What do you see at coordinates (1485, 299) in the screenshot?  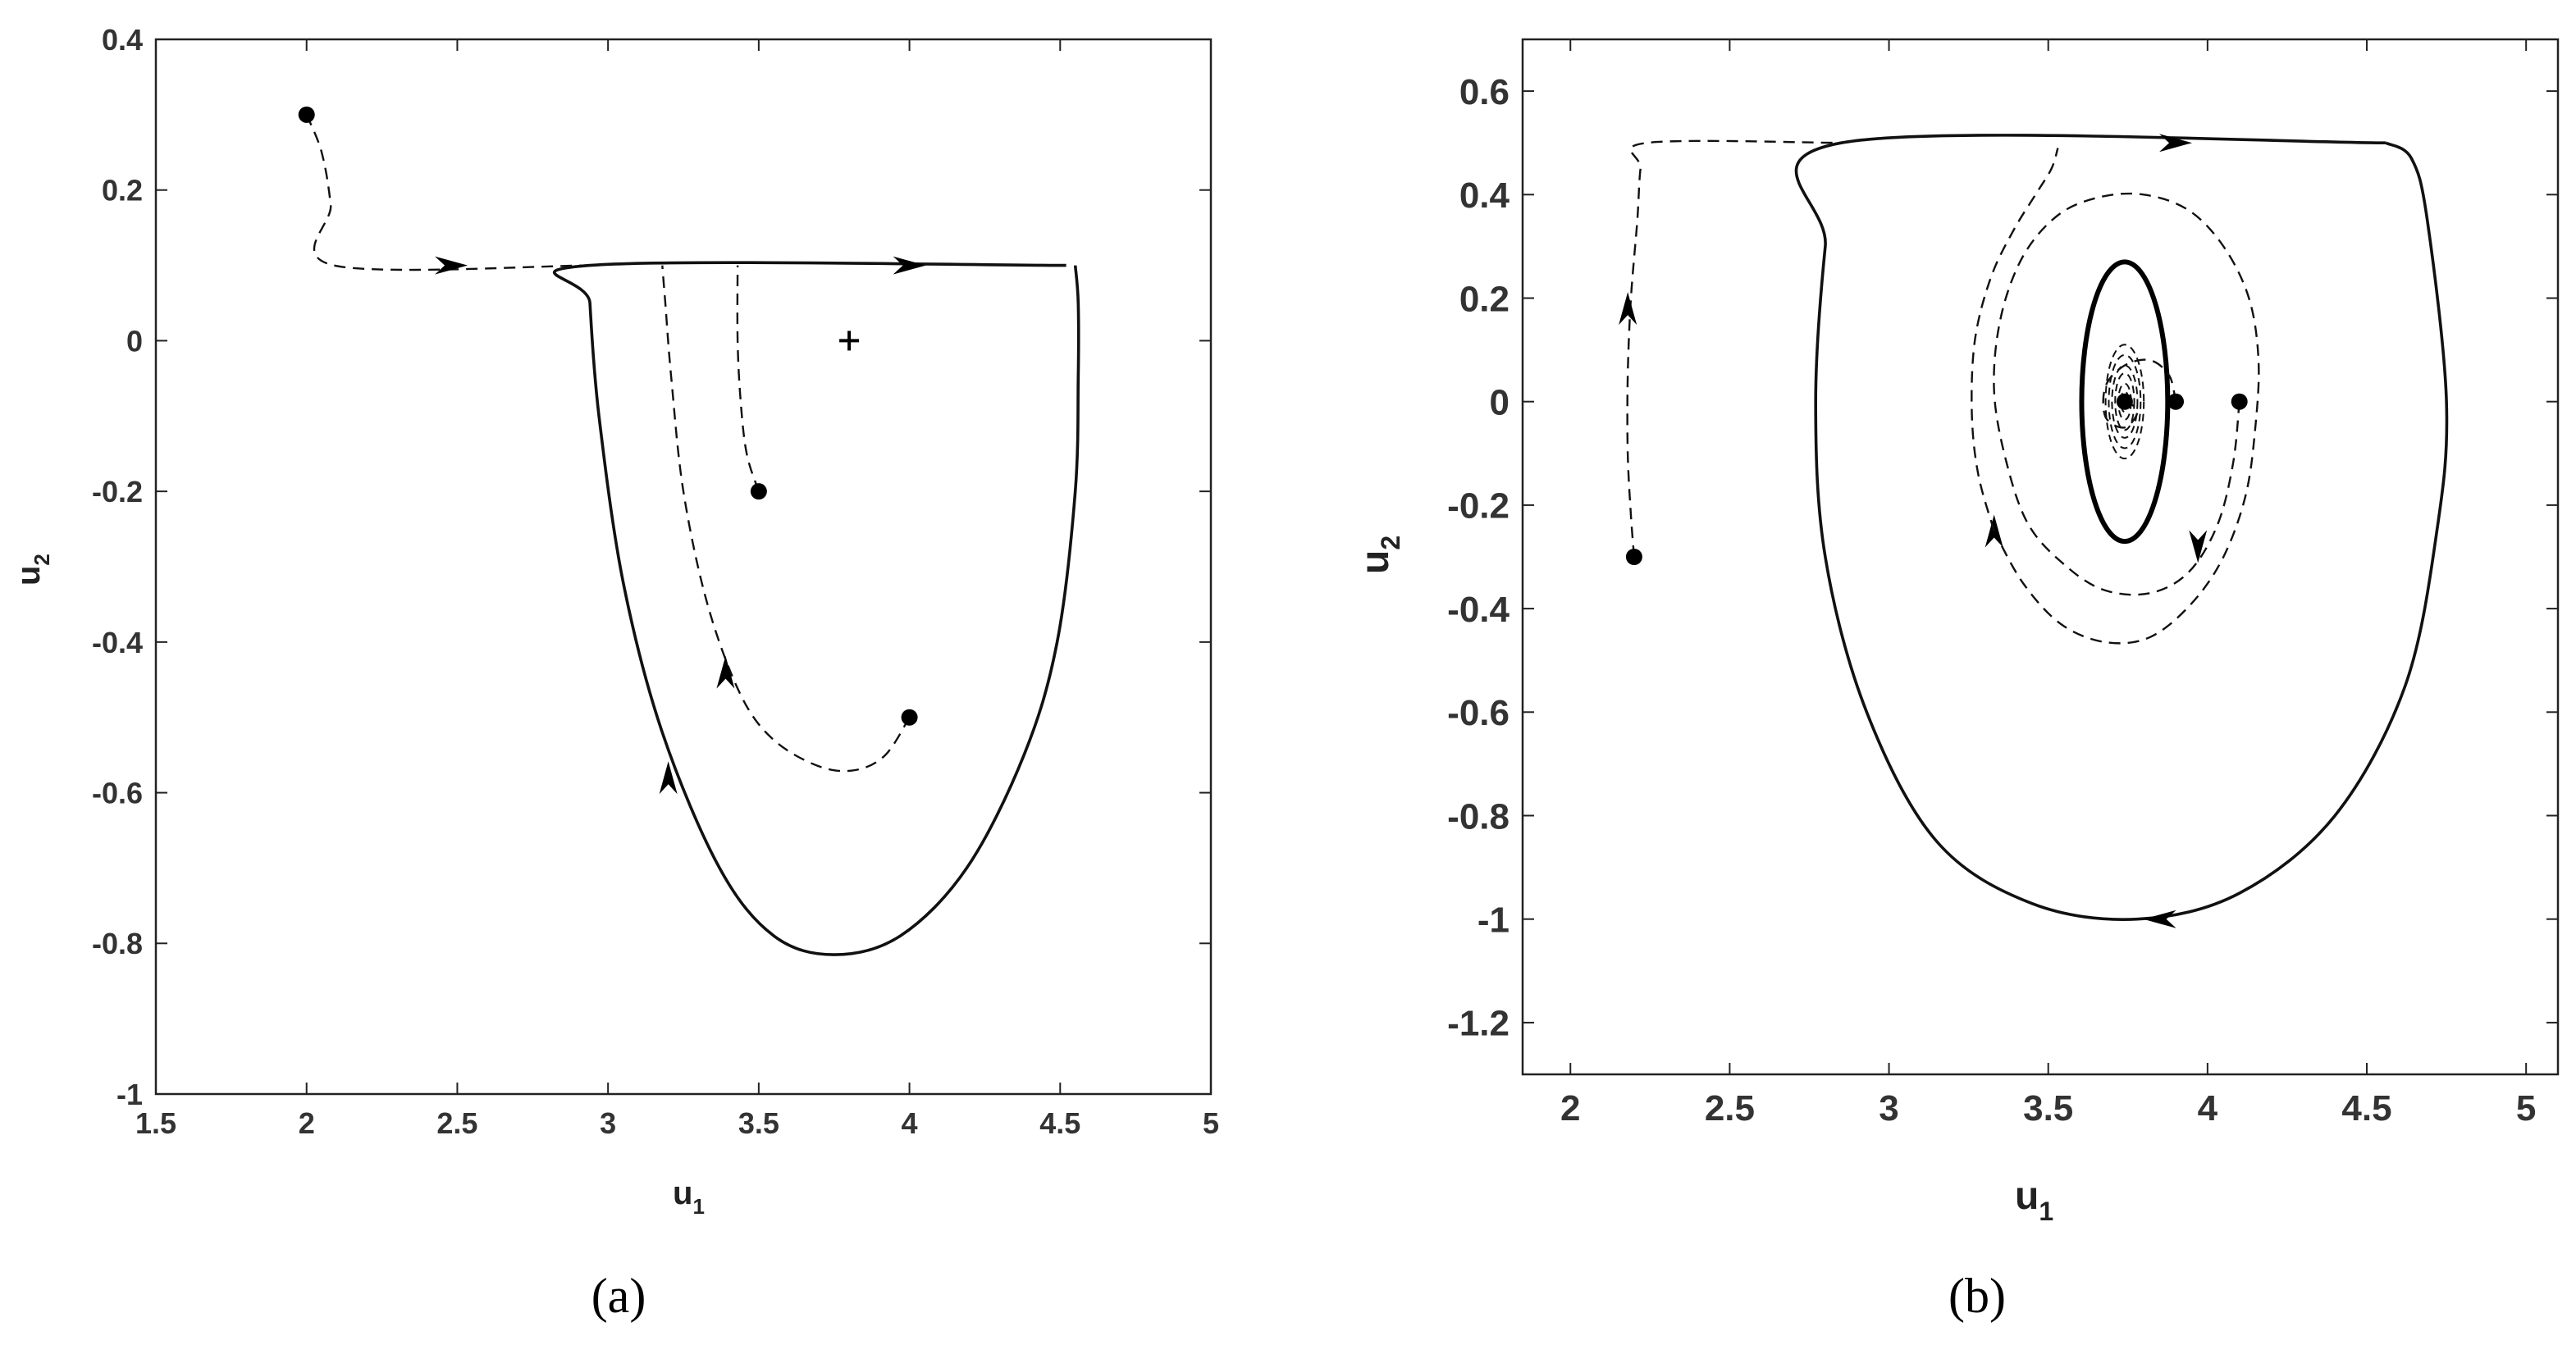 I see `panel-b-ytick-label: 0.2` at bounding box center [1485, 299].